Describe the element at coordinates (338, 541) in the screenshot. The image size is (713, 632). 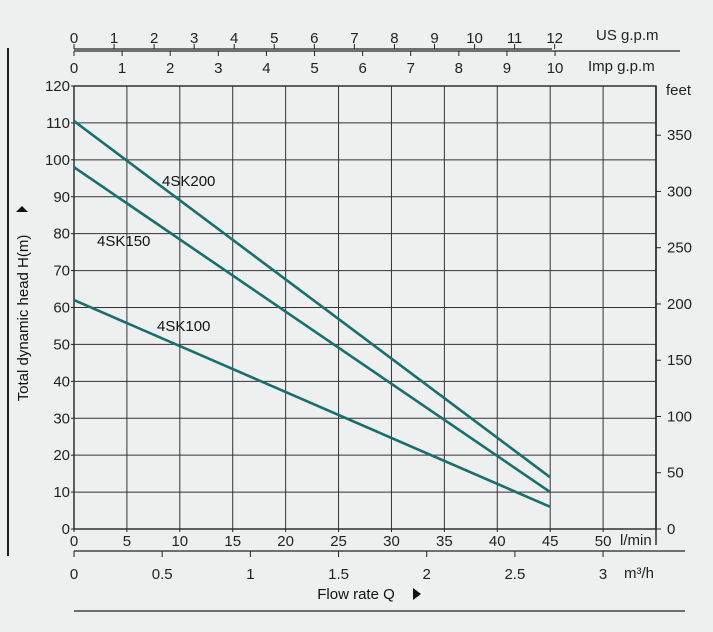
I see `x-tick-label: 25` at that location.